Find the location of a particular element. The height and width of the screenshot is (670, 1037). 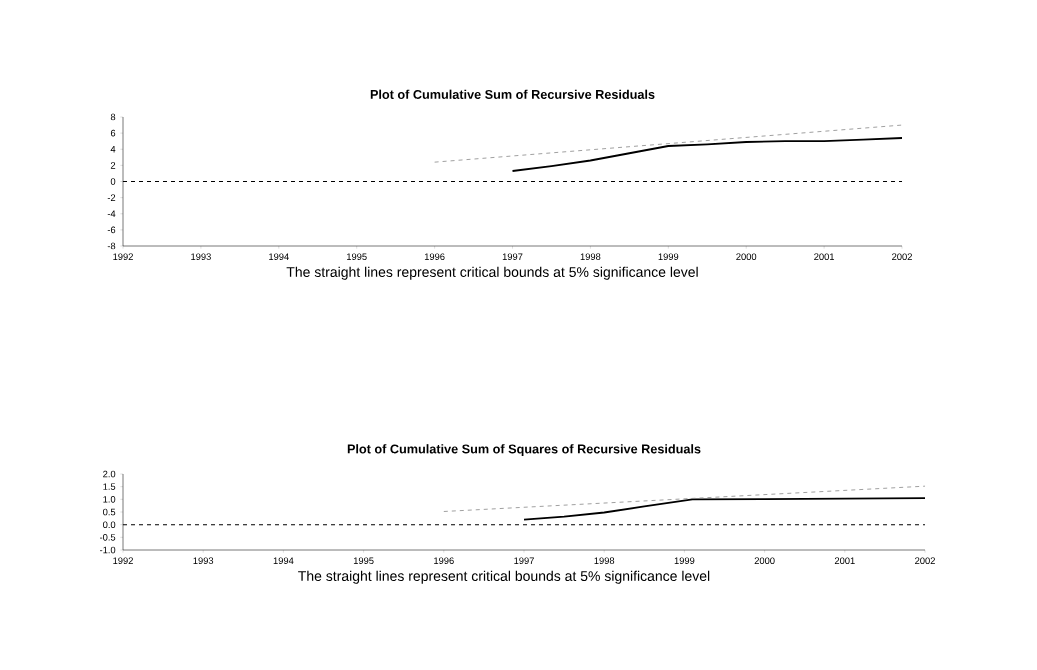

y-tick-label: 0 is located at coordinates (113, 181).